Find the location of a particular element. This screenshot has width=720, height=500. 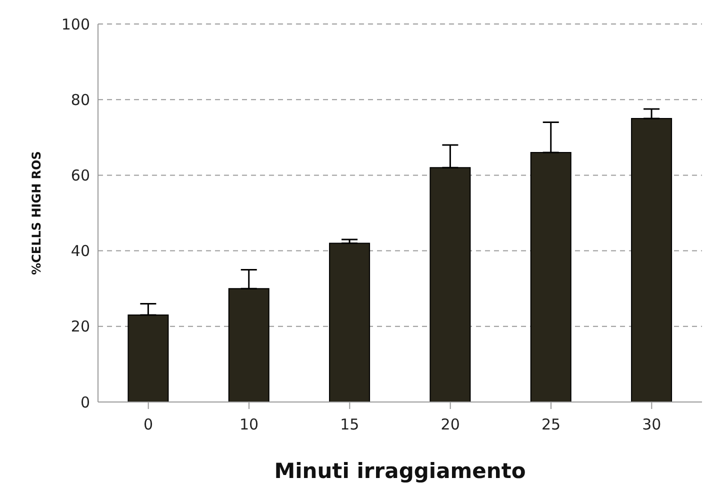

y-tick-label: 80 is located at coordinates (80, 99).